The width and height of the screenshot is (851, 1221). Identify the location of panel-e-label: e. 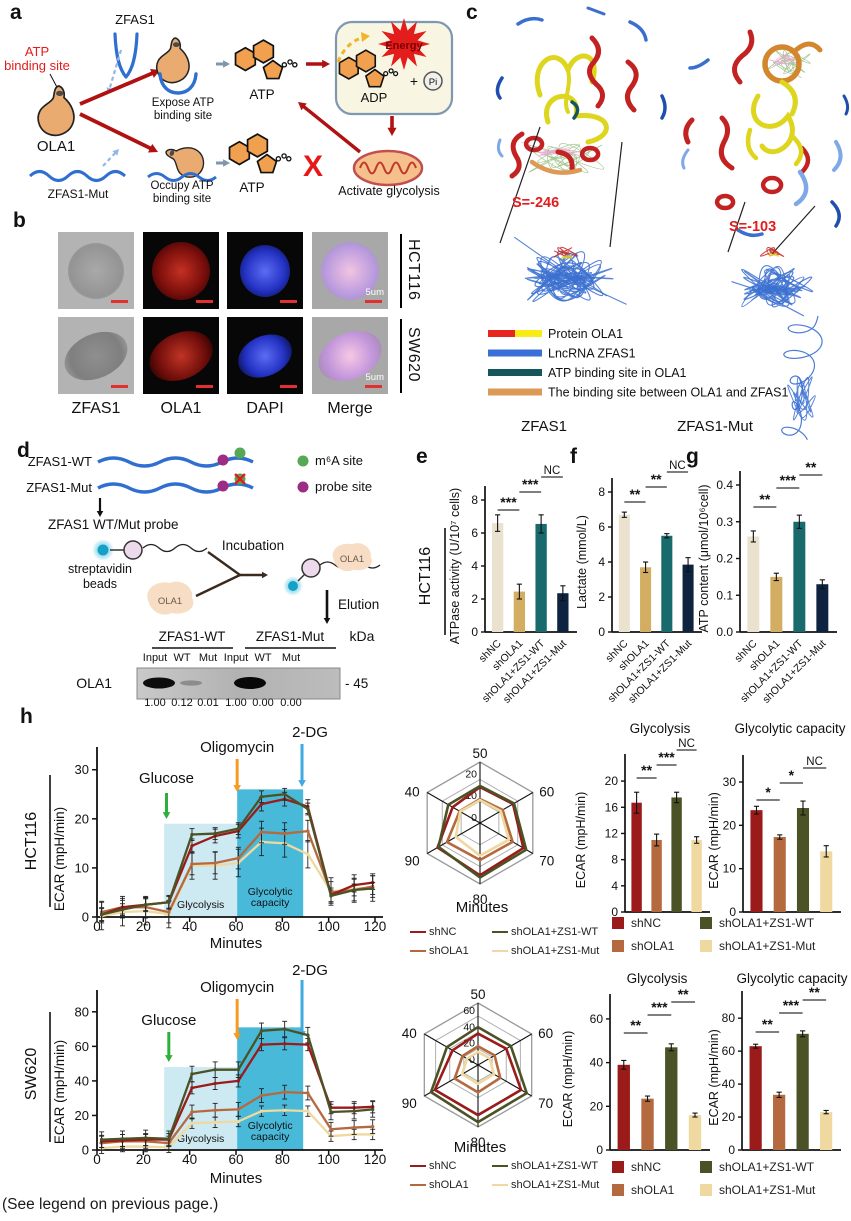
(422, 456).